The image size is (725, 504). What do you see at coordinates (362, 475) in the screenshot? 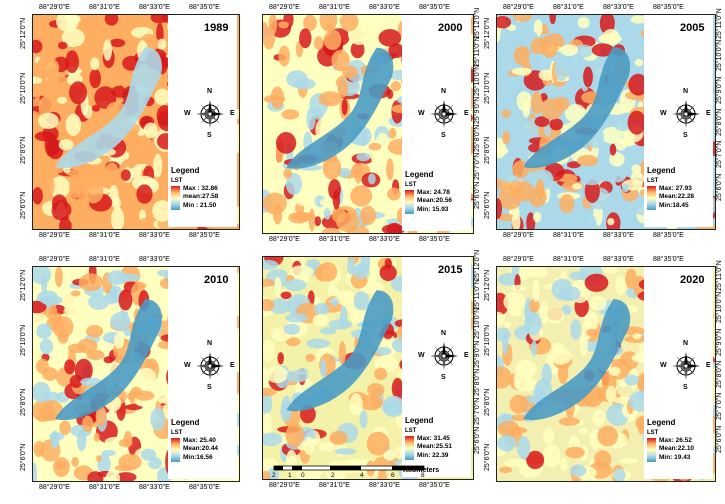
I see `scale-label: 4` at bounding box center [362, 475].